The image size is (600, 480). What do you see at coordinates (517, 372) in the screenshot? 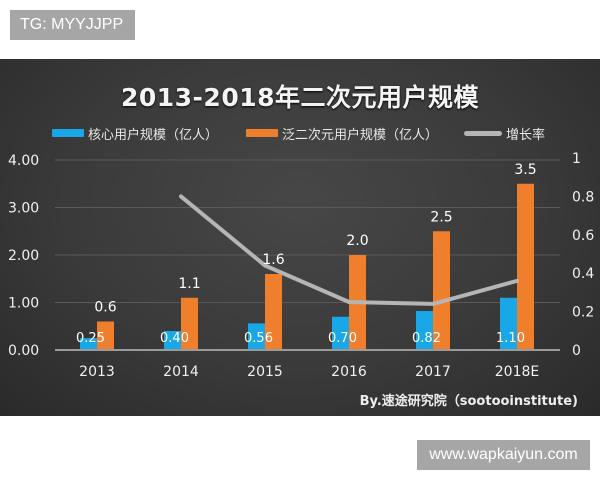
I see `x-tick-label: 2018E` at bounding box center [517, 372].